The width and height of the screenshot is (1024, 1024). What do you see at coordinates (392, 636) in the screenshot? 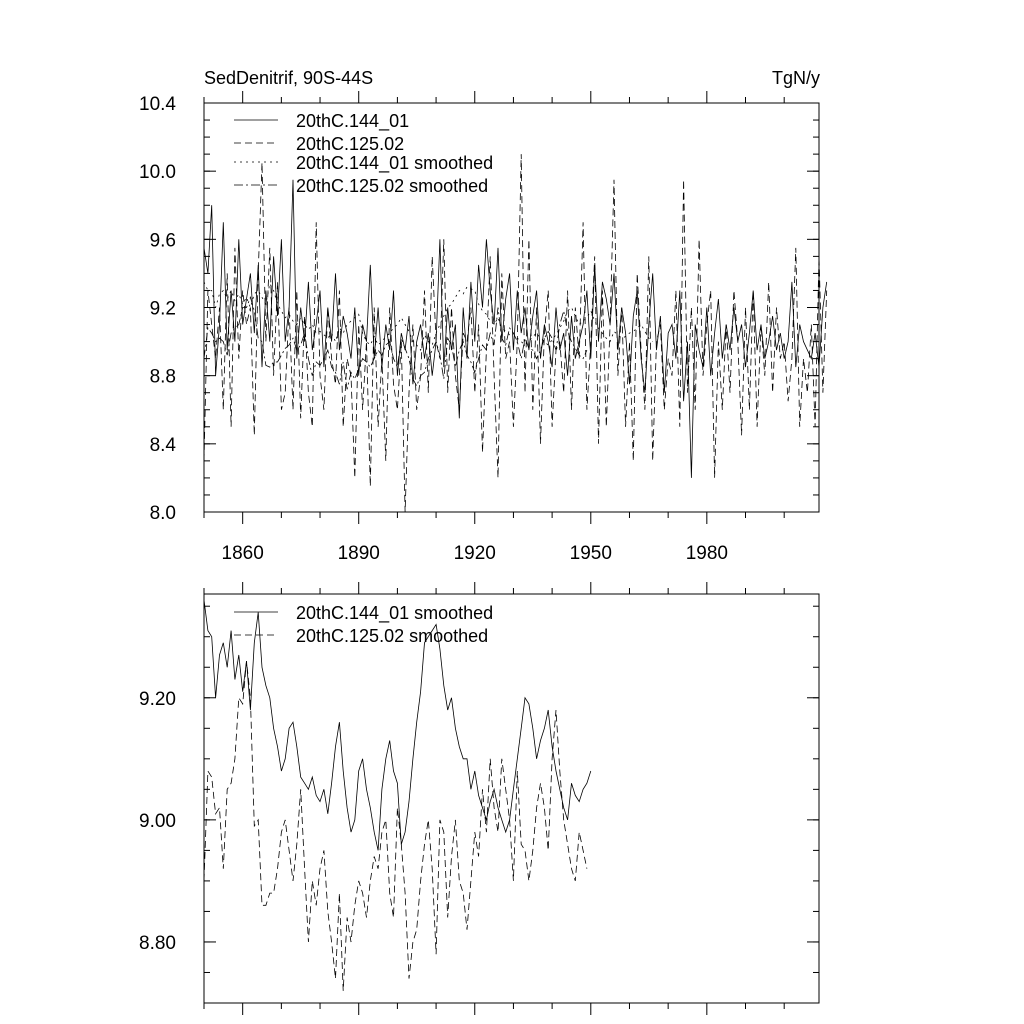
I see `legend-label-smoothed-125-bottom: 20thC.125.02 smoothed` at bounding box center [392, 636].